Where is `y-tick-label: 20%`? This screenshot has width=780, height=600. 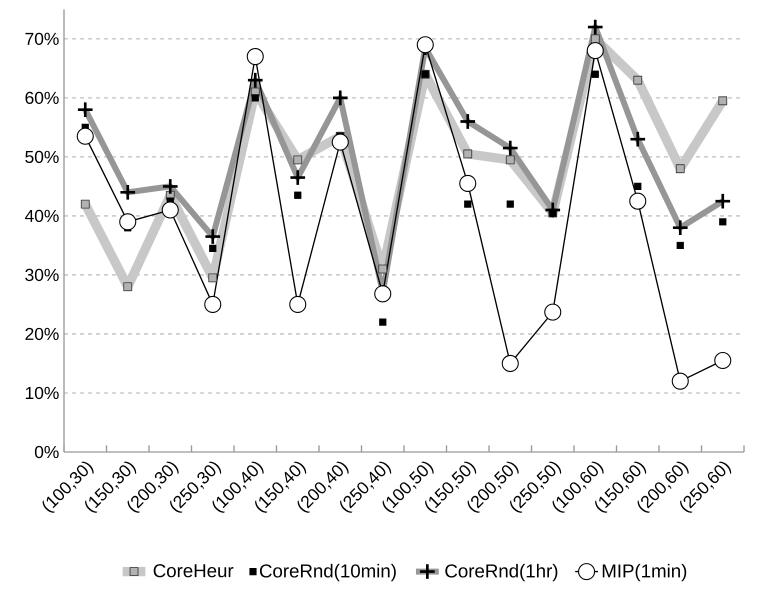
y-tick-label: 20% is located at coordinates (42, 334).